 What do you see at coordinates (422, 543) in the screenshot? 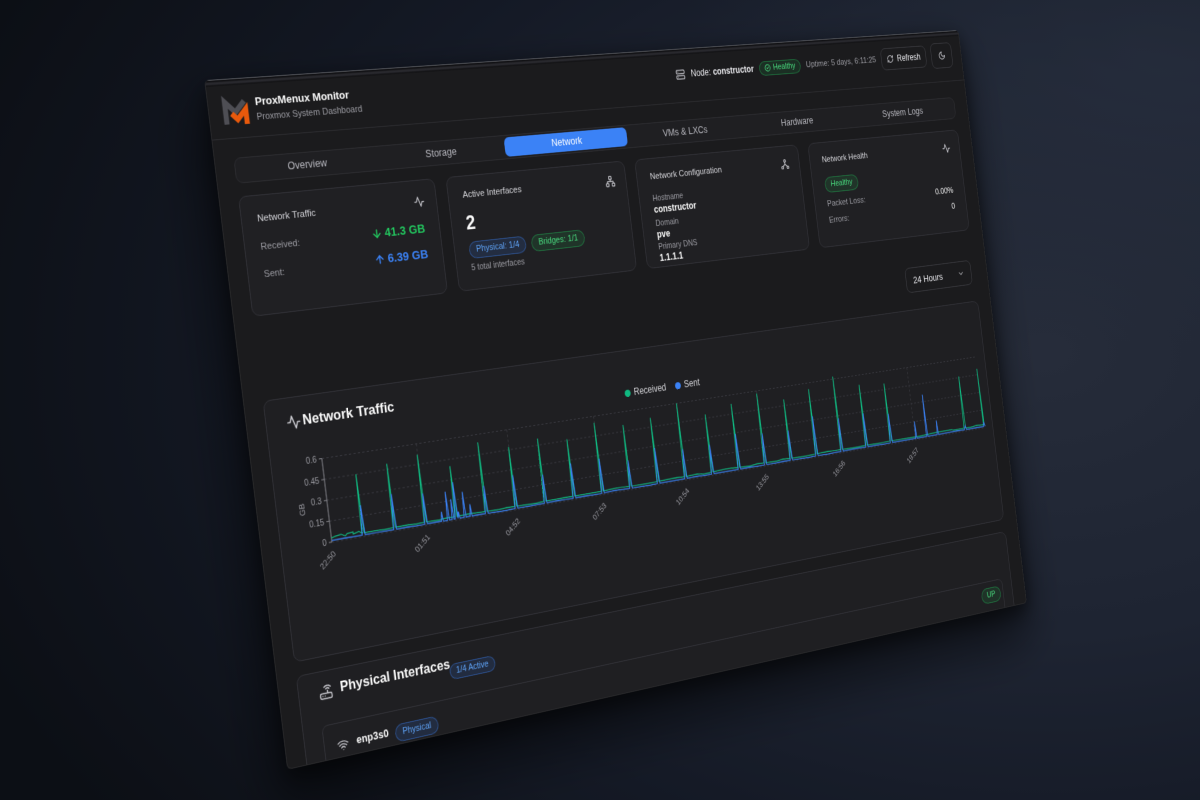
I see `svg-text: 01:51` at bounding box center [422, 543].